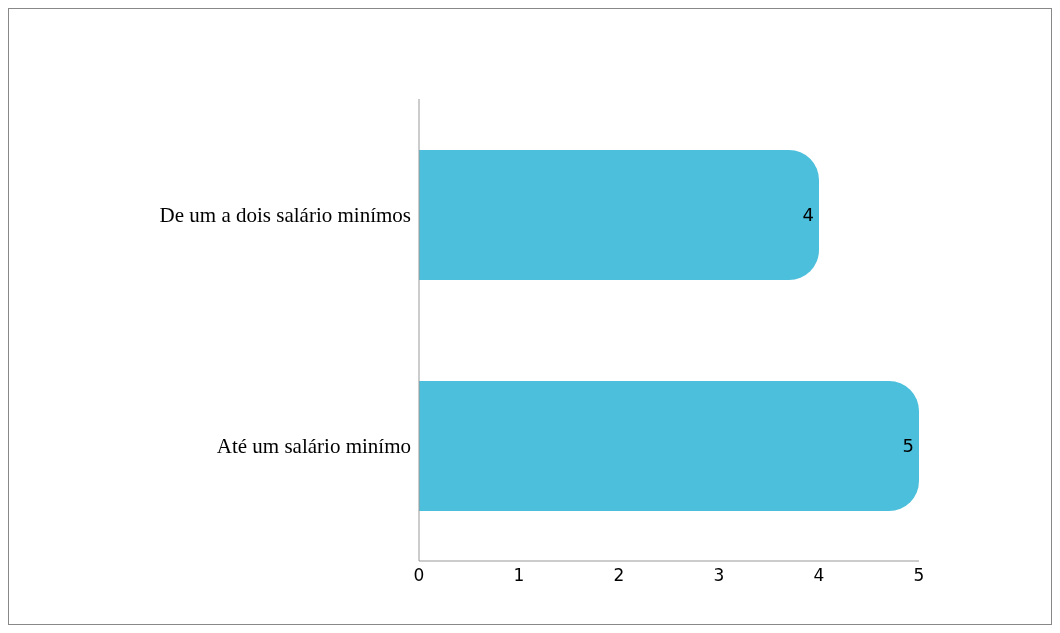  What do you see at coordinates (808, 215) in the screenshot?
I see `data-label: 4` at bounding box center [808, 215].